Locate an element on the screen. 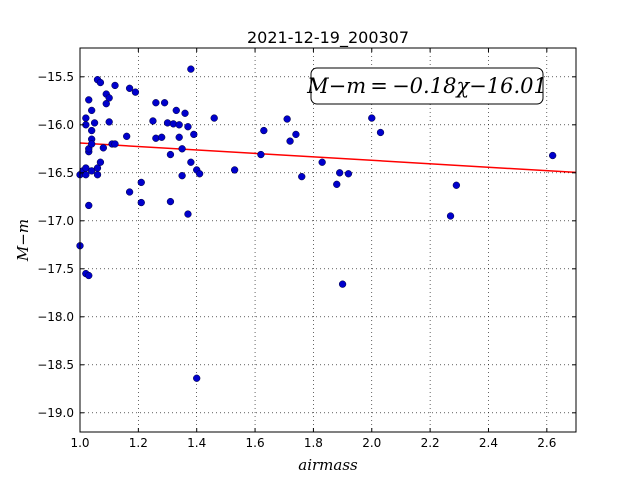 The image size is (640, 480). x-tick-label: 1.4 is located at coordinates (196, 443).